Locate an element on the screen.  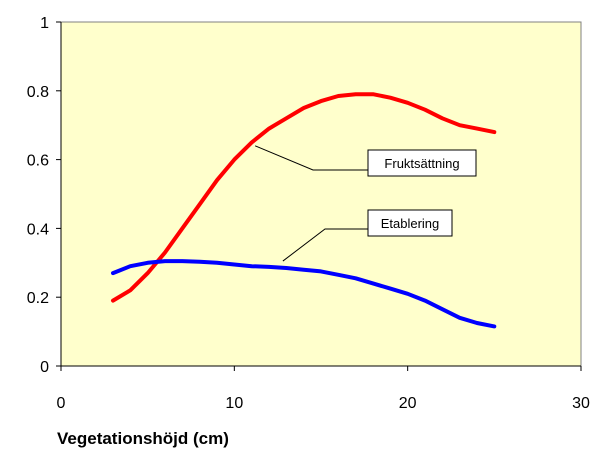
y-tick-label: 0.6 is located at coordinates (38, 161).